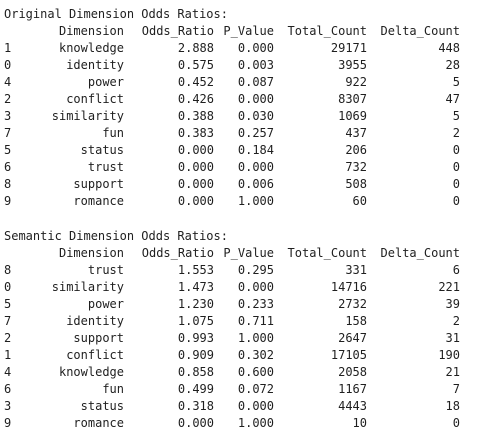 This screenshot has height=436, width=496. Describe the element at coordinates (449, 287) in the screenshot. I see `delta-count-cell: 221` at that location.